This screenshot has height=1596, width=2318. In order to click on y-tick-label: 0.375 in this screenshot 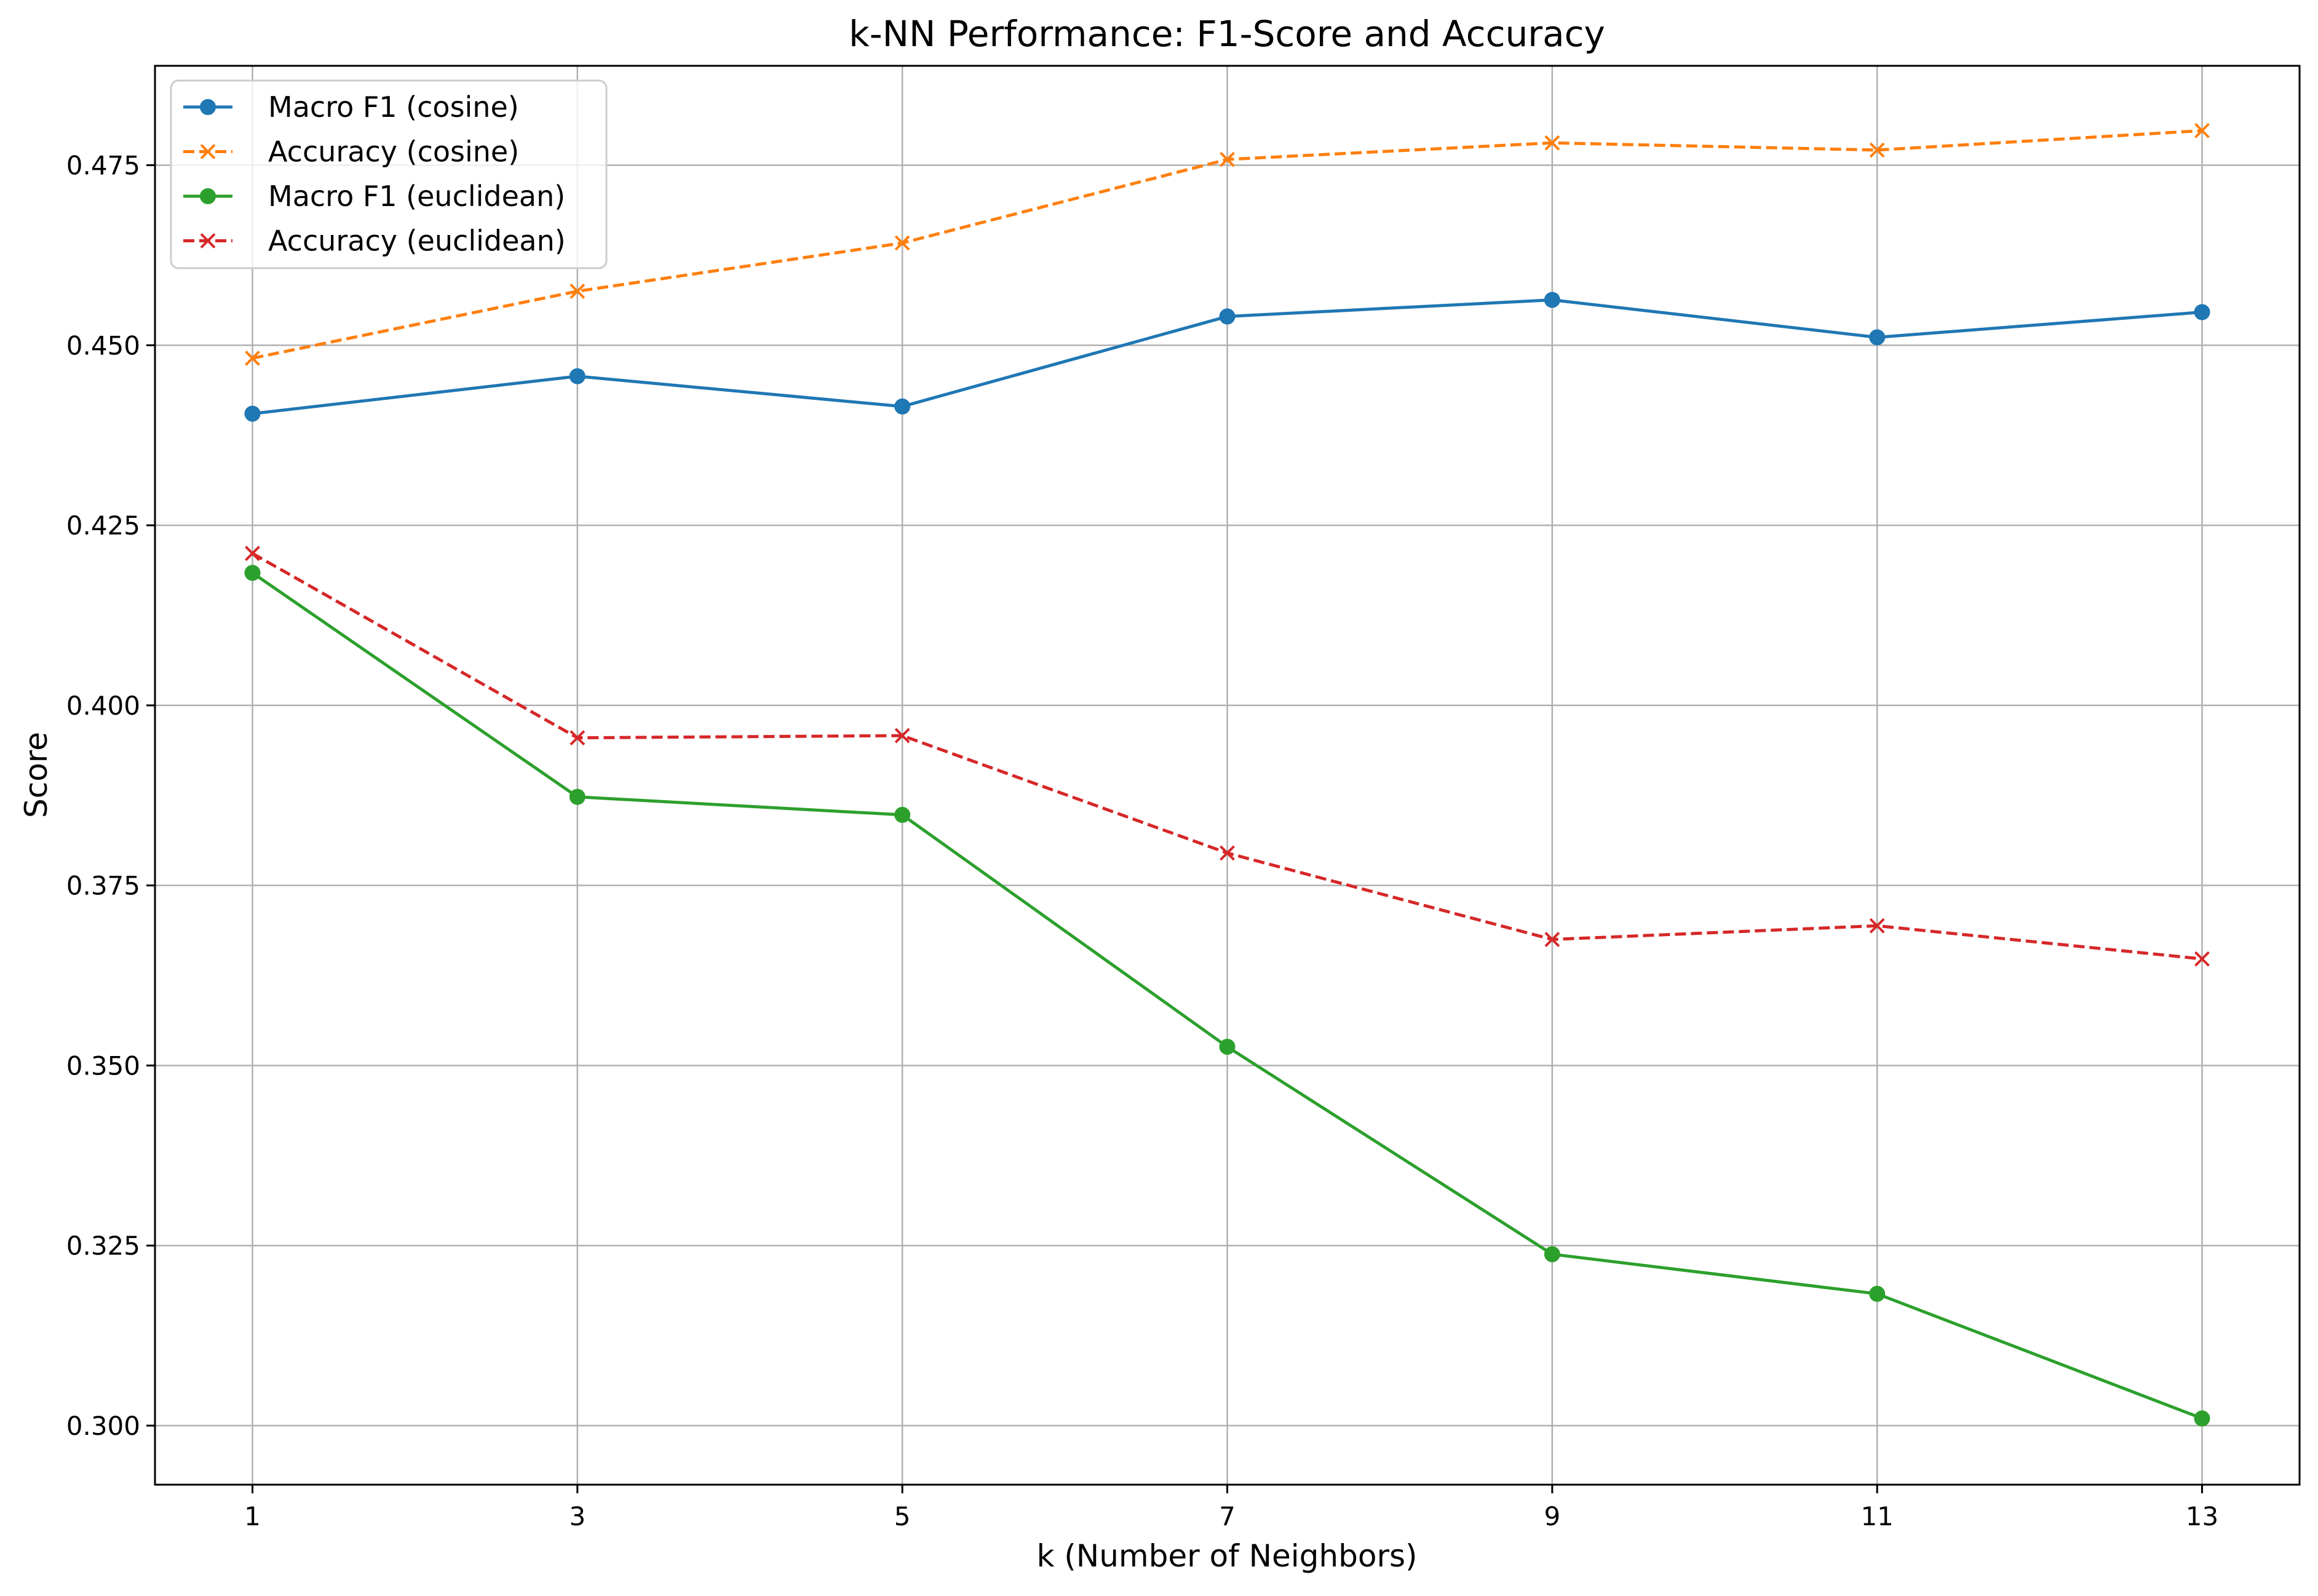, I will do `click(103, 886)`.